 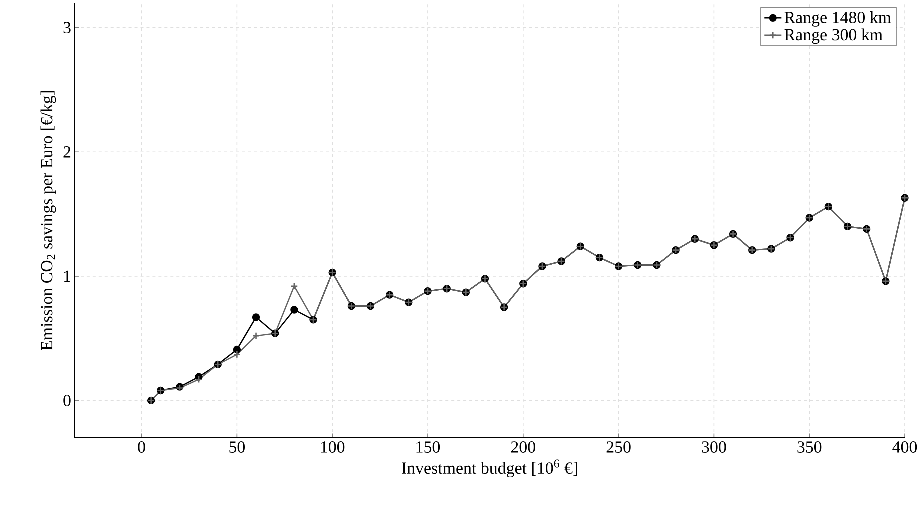 What do you see at coordinates (714, 447) in the screenshot?
I see `x-tick-label: 300` at bounding box center [714, 447].